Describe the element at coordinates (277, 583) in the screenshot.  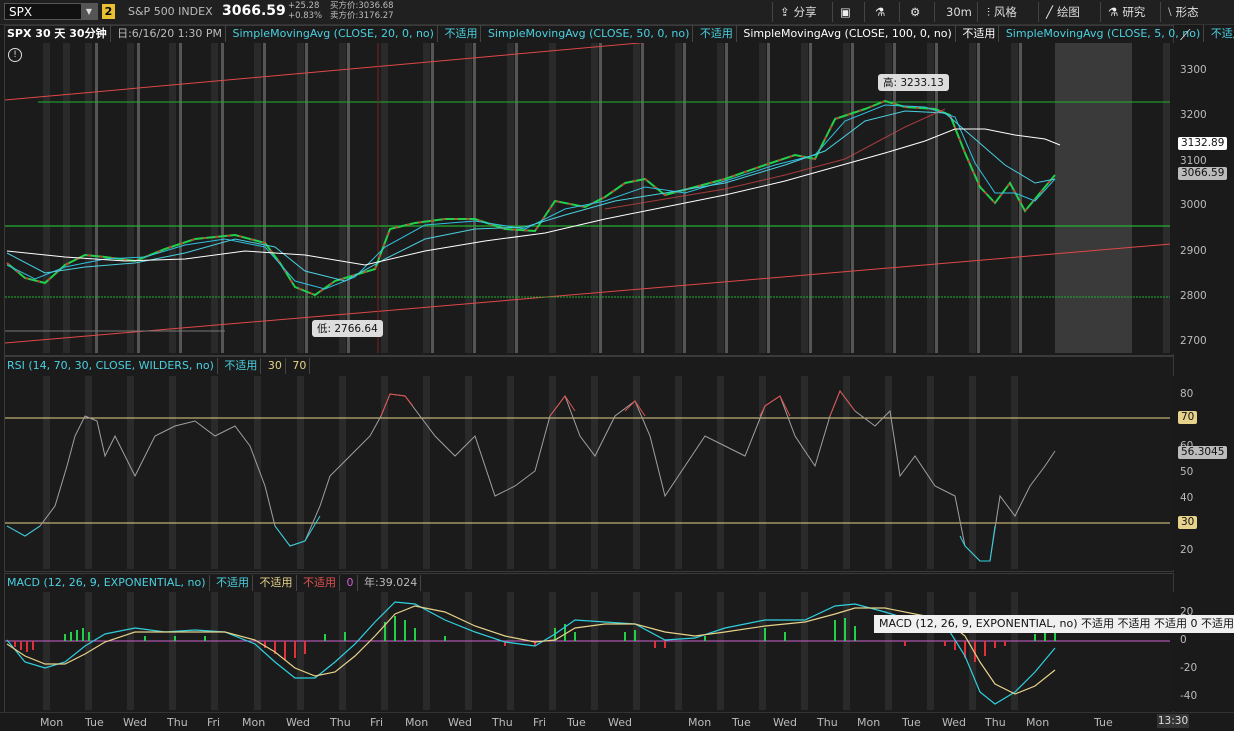
I see `macd-avg-value: 不适用` at that location.